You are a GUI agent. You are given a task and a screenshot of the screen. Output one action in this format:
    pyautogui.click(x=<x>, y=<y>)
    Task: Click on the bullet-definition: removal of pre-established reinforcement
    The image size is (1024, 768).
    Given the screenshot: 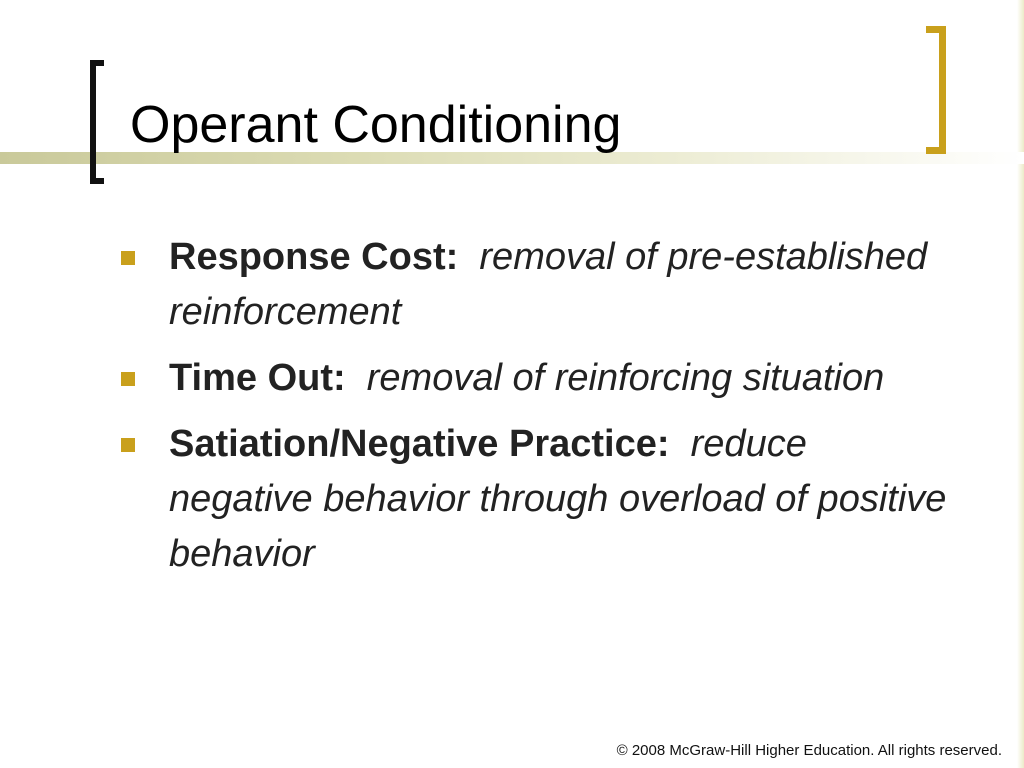 What is the action you would take?
    pyautogui.click(x=548, y=284)
    